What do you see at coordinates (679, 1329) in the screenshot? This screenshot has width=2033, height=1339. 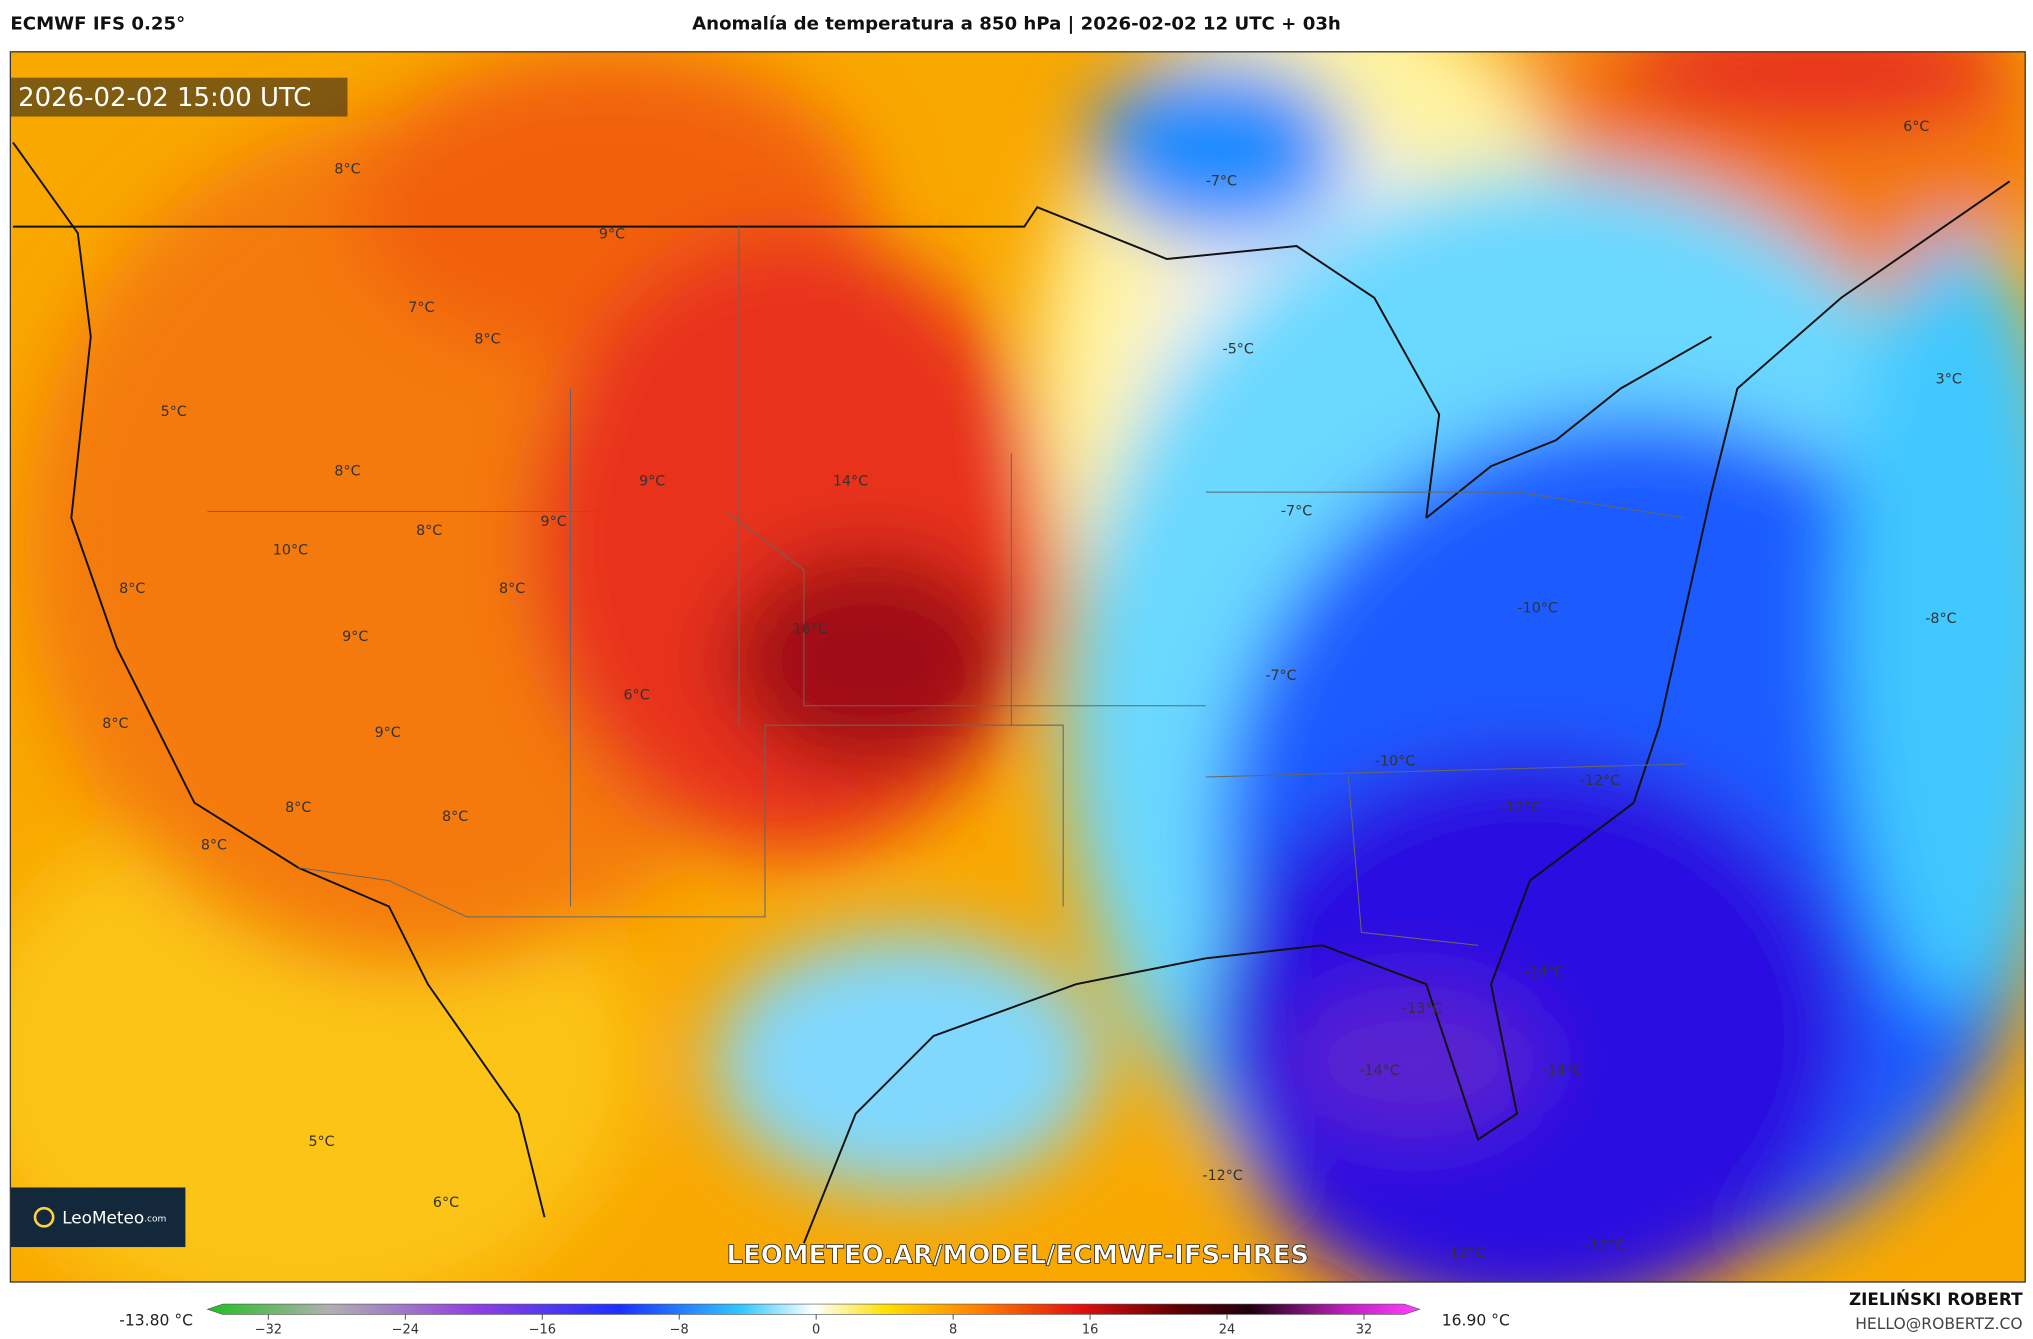 I see `colorbar-tick-label: −8` at bounding box center [679, 1329].